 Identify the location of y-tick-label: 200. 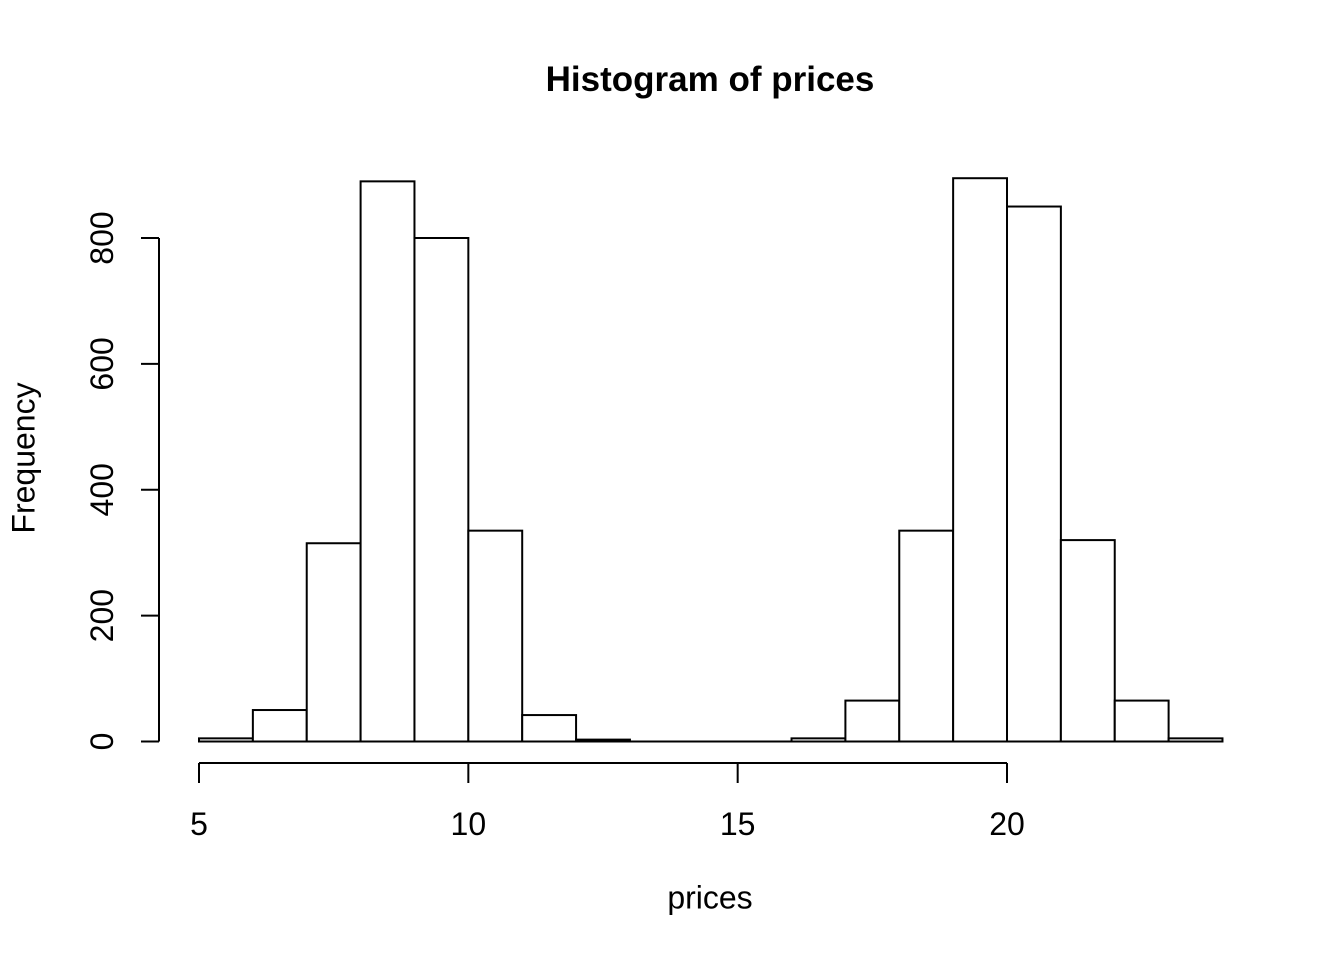
(102, 615).